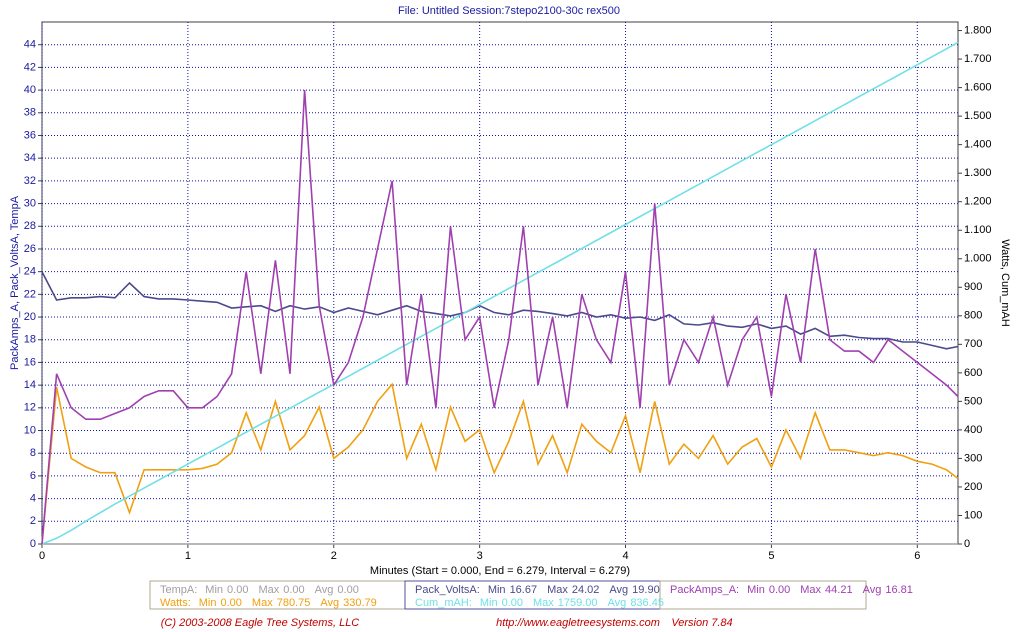  Describe the element at coordinates (973, 458) in the screenshot. I see `y2-tick-label: 300` at that location.